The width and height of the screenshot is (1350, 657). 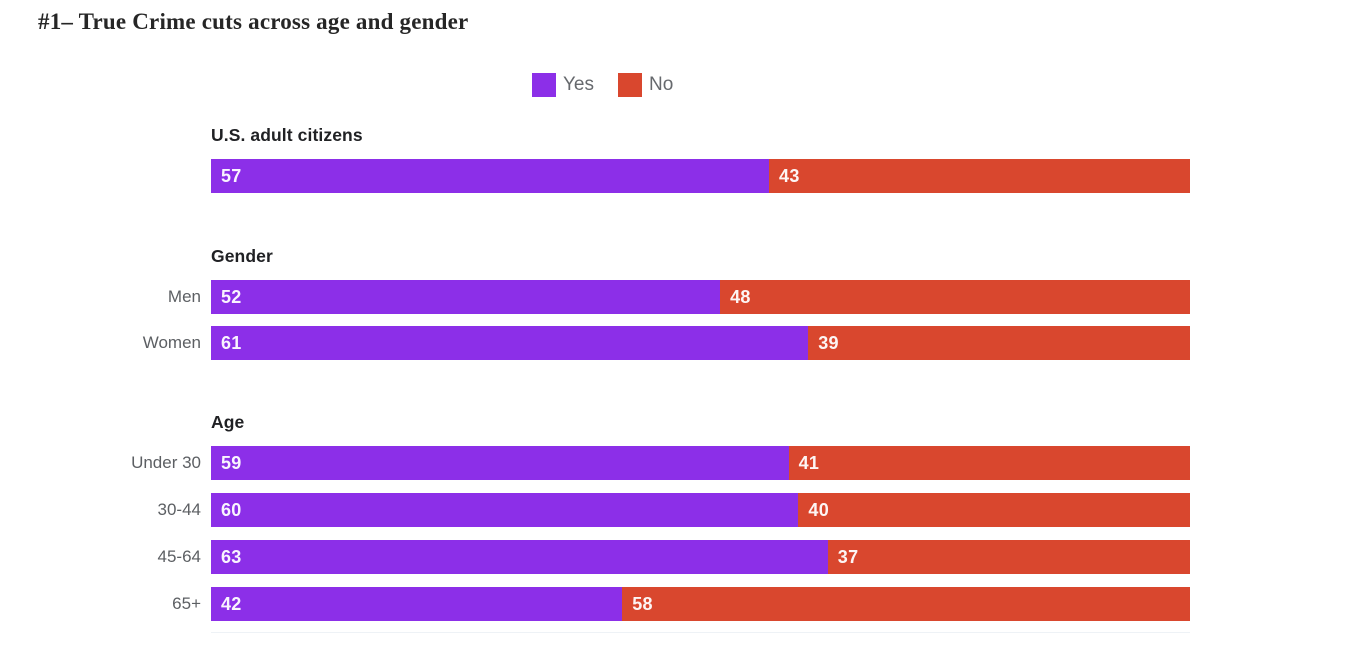 What do you see at coordinates (186, 603) in the screenshot?
I see `row-label: 65+` at bounding box center [186, 603].